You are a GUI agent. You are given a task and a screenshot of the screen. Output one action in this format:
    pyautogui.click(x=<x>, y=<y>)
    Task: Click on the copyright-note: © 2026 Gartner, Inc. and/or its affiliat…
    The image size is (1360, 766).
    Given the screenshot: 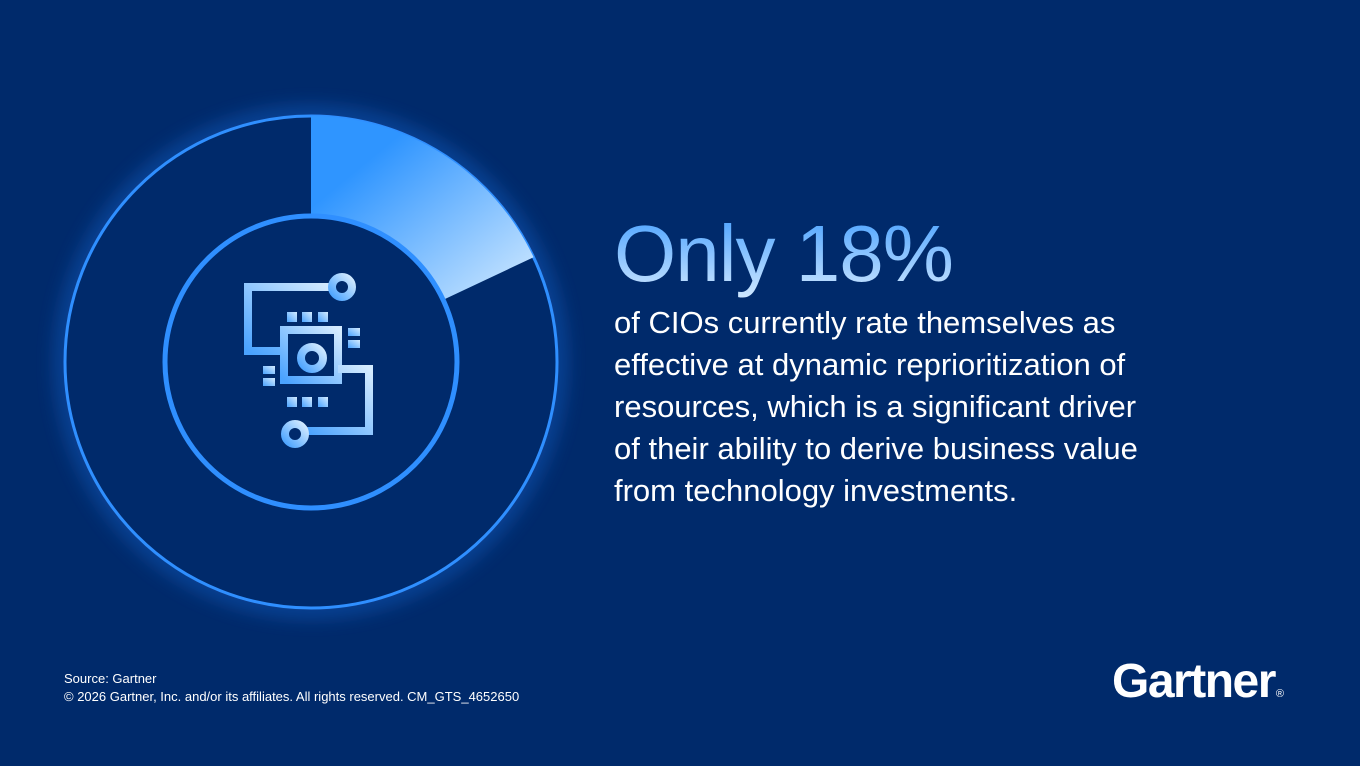 What is the action you would take?
    pyautogui.click(x=292, y=696)
    